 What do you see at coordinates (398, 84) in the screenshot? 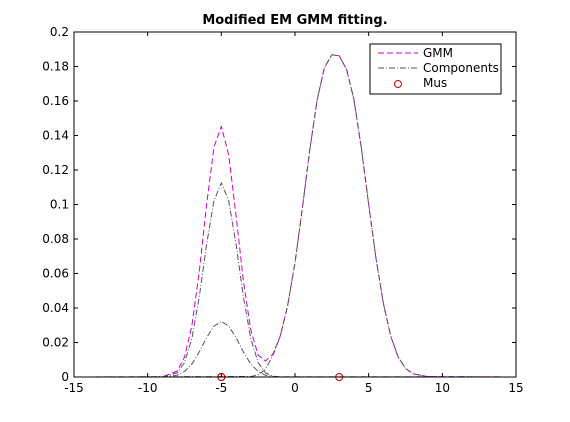
I see `legend-mus-swatch` at bounding box center [398, 84].